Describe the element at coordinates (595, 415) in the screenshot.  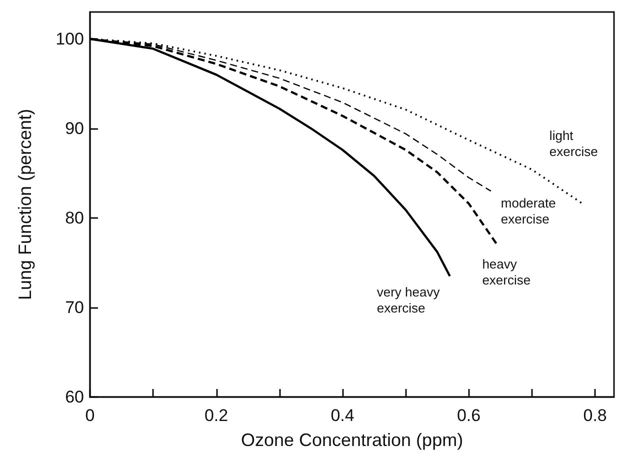
I see `x-tick-label: 0.8` at that location.